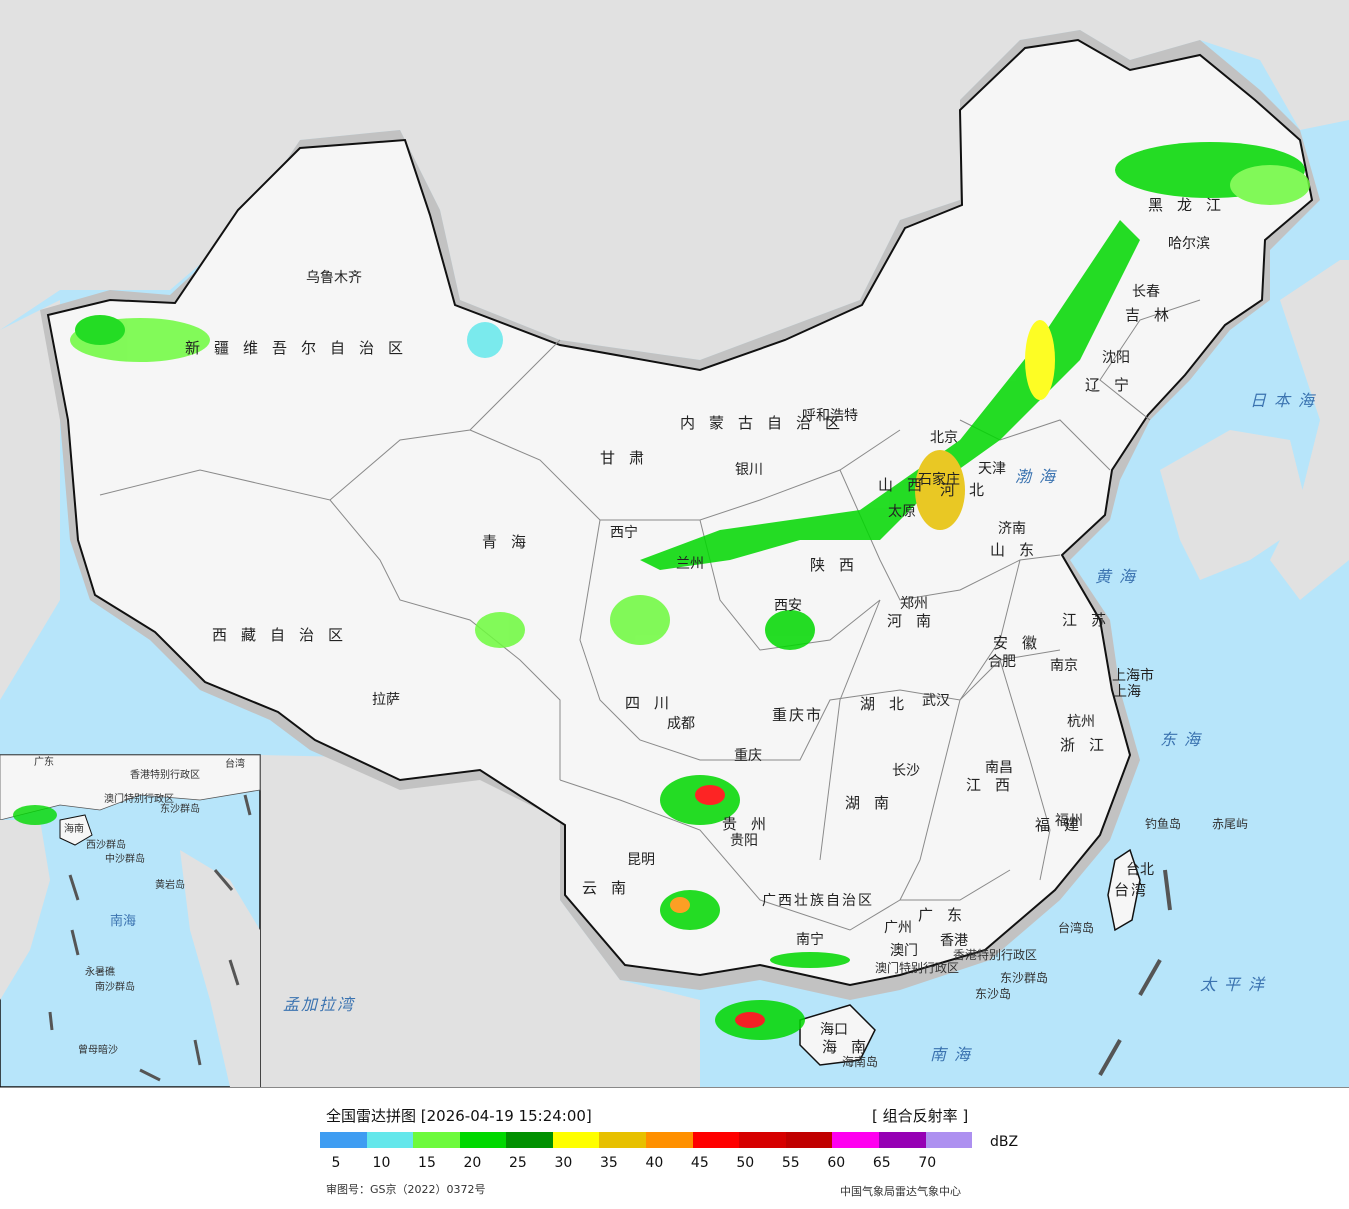 This screenshot has width=1349, height=1209. I want to click on scale-tick-label: 15, so click(427, 1163).